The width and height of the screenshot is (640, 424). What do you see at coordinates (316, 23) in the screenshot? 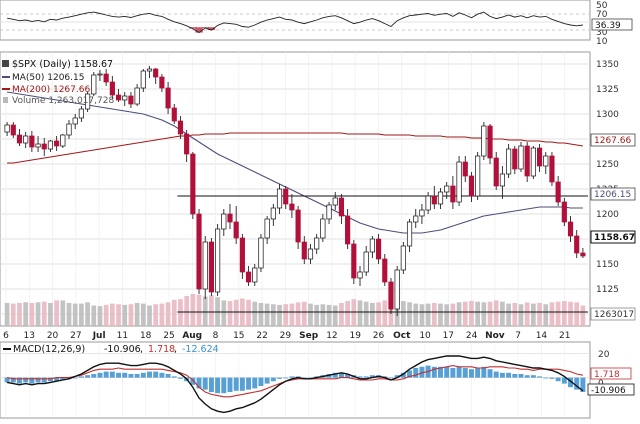
I see `rsi-panel: 70 50 30 10 36.39` at bounding box center [316, 23].